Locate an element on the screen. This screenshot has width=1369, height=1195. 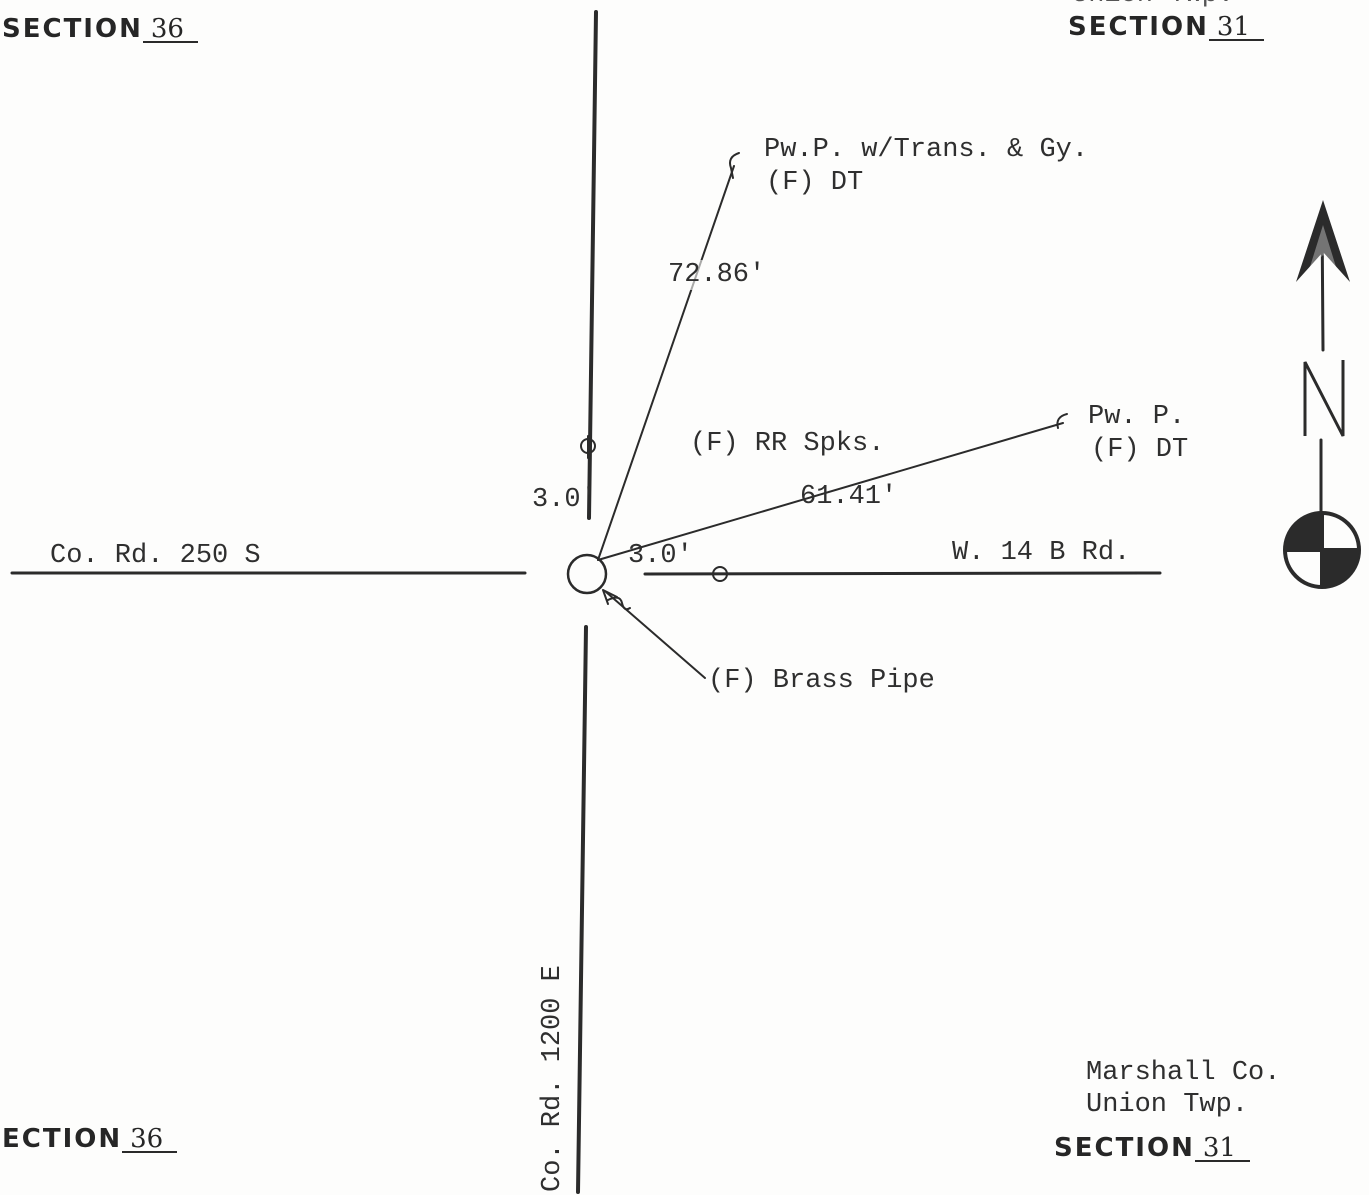
section-label-bottom-left: ECTION 36 is located at coordinates (90, 1139).